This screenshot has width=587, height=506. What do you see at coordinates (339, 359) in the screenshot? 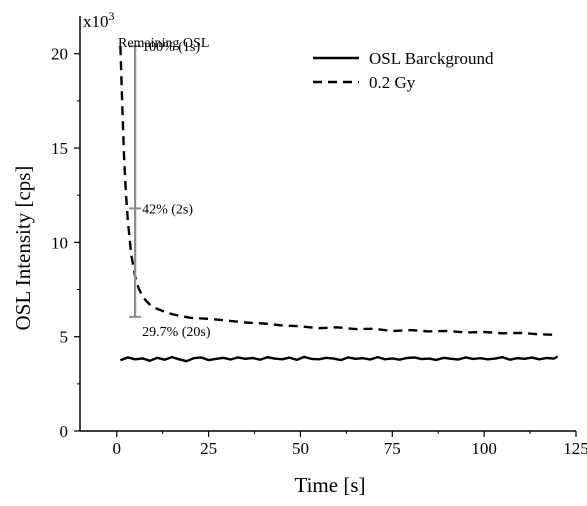
I see `series-line-background` at bounding box center [339, 359].